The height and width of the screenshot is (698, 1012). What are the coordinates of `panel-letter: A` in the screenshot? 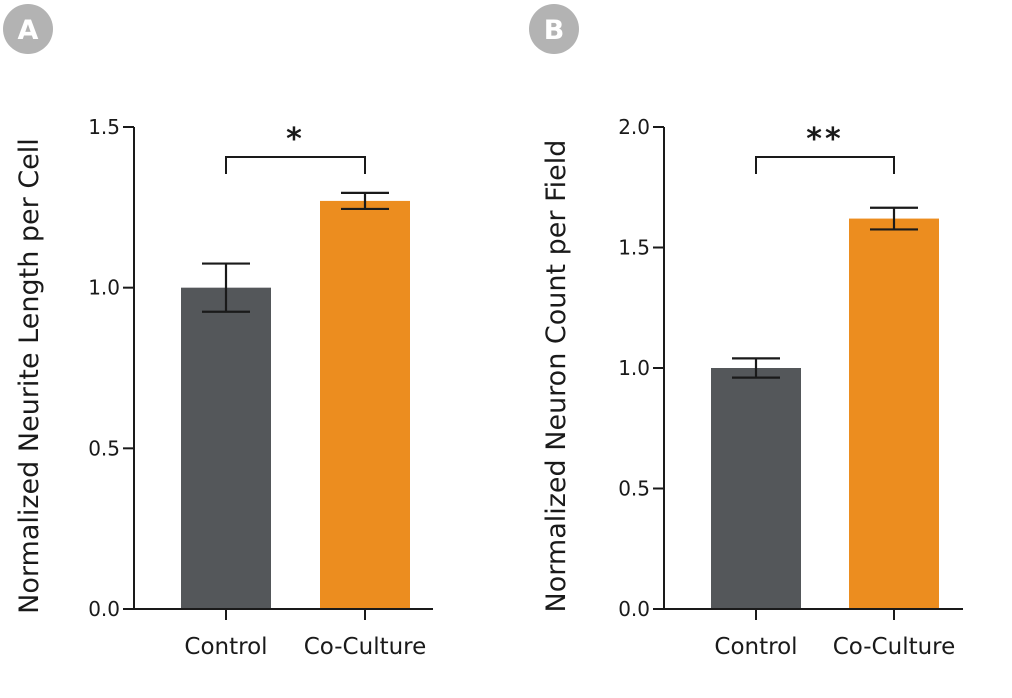 It's located at (28, 30).